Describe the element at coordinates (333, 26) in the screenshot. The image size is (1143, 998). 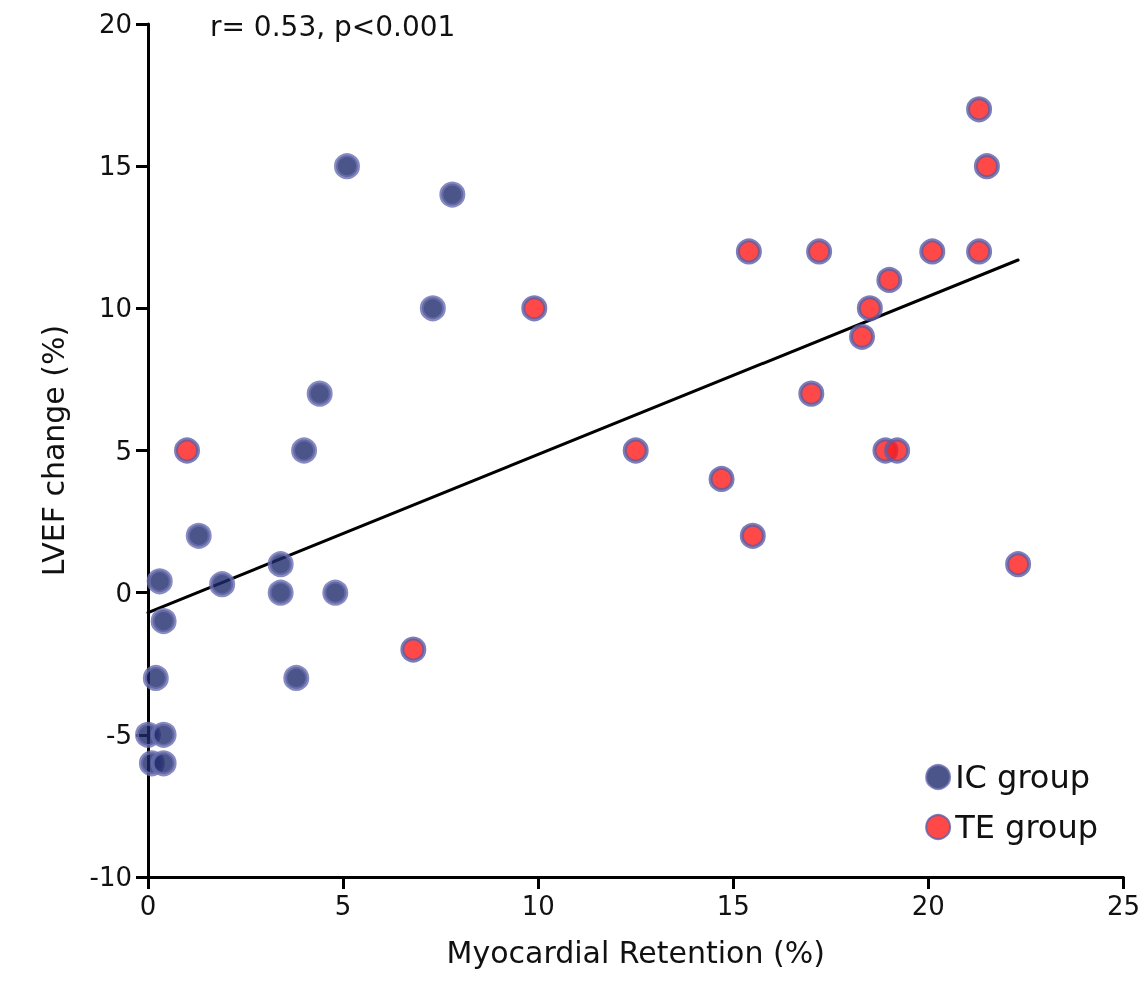
I see `annotation: r= 0.53, p<0.001` at that location.